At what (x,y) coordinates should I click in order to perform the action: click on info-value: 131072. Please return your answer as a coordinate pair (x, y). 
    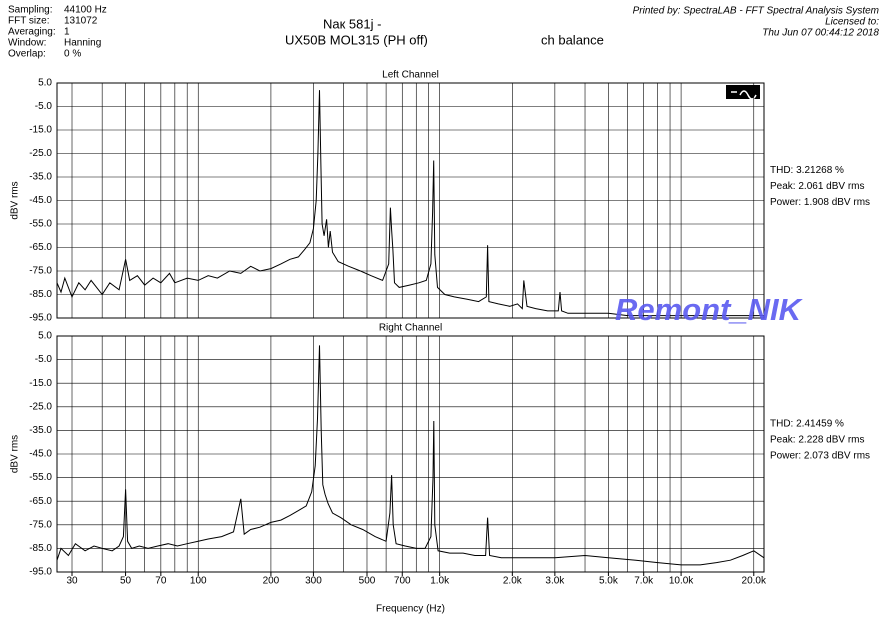
    Looking at the image, I should click on (81, 21).